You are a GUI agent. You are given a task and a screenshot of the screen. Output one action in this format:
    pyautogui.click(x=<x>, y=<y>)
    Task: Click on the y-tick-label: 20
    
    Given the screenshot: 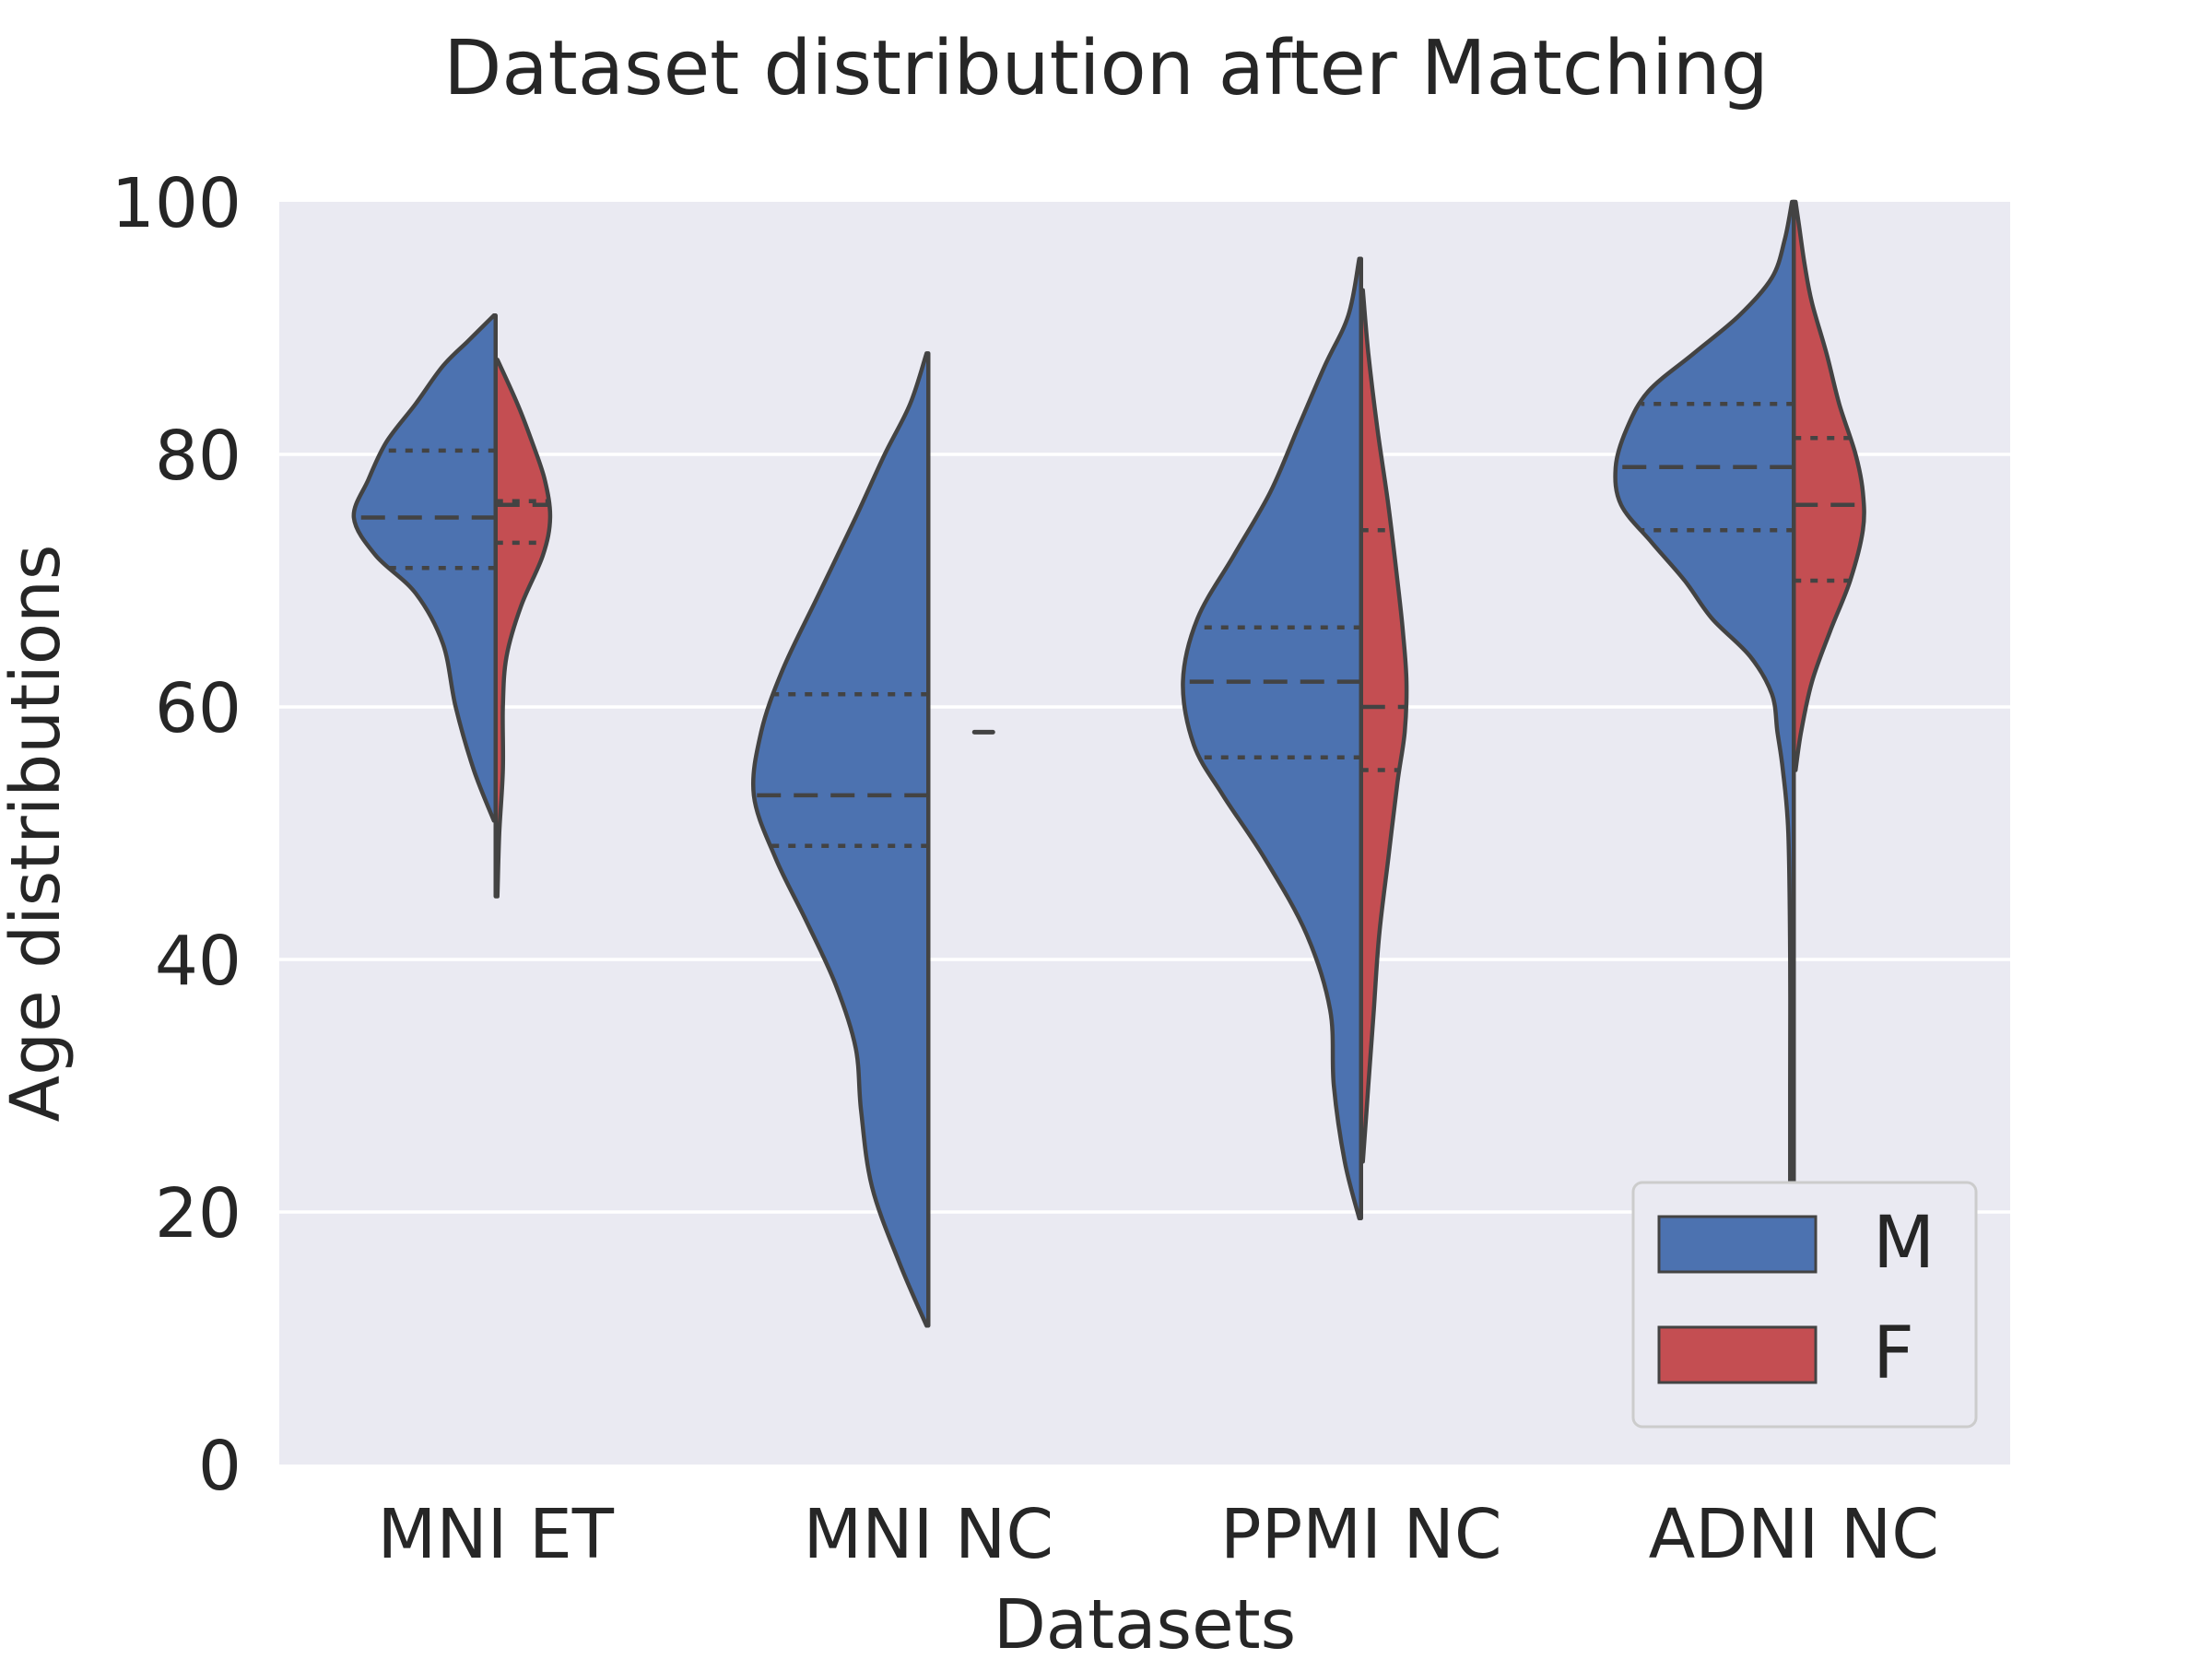 What is the action you would take?
    pyautogui.click(x=198, y=1213)
    